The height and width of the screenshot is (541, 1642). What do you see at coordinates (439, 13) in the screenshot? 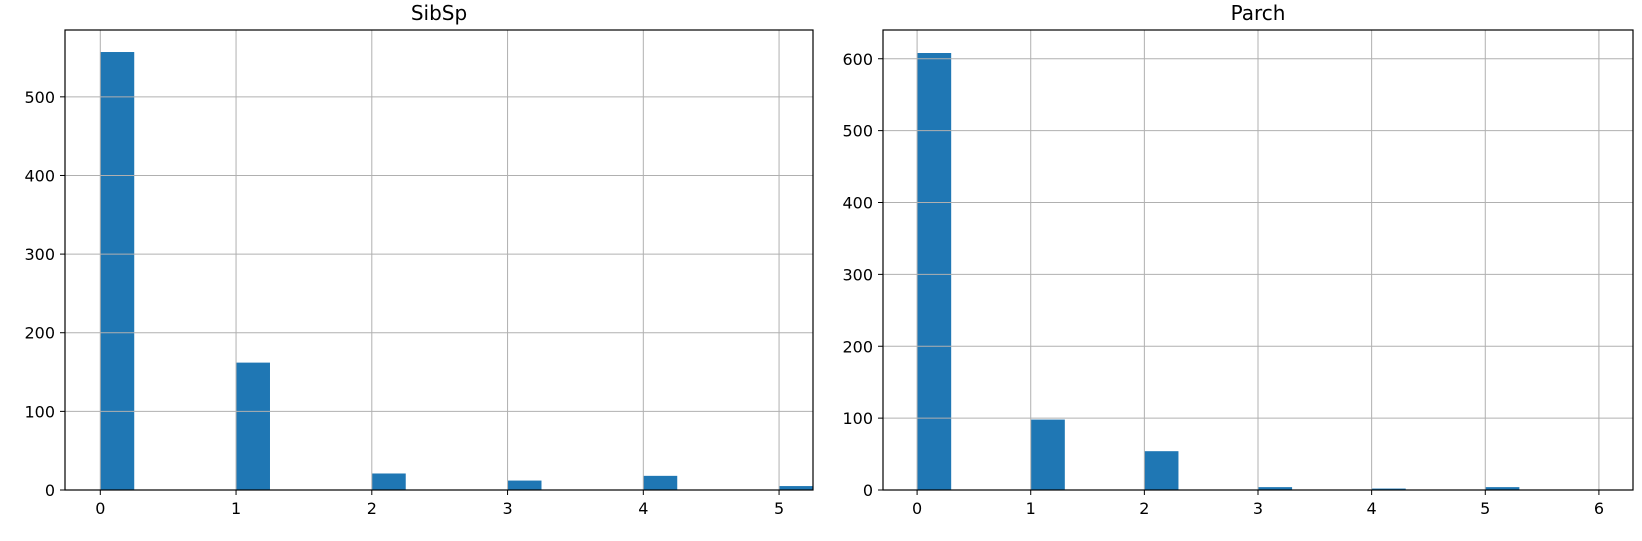
I see `chart-title: SibSp` at bounding box center [439, 13].